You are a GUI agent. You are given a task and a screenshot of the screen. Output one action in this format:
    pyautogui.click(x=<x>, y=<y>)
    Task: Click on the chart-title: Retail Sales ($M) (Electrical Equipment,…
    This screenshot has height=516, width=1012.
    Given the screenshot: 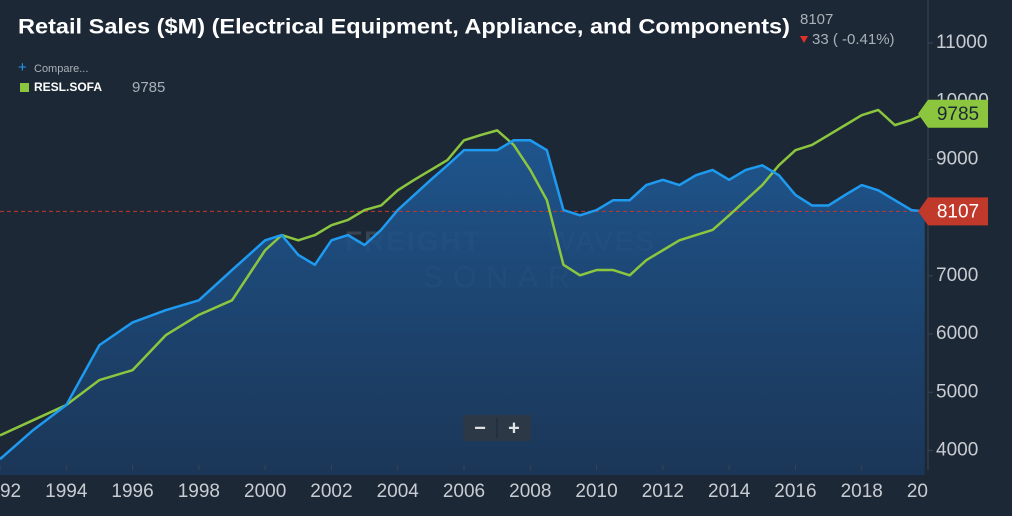 What is the action you would take?
    pyautogui.click(x=404, y=27)
    